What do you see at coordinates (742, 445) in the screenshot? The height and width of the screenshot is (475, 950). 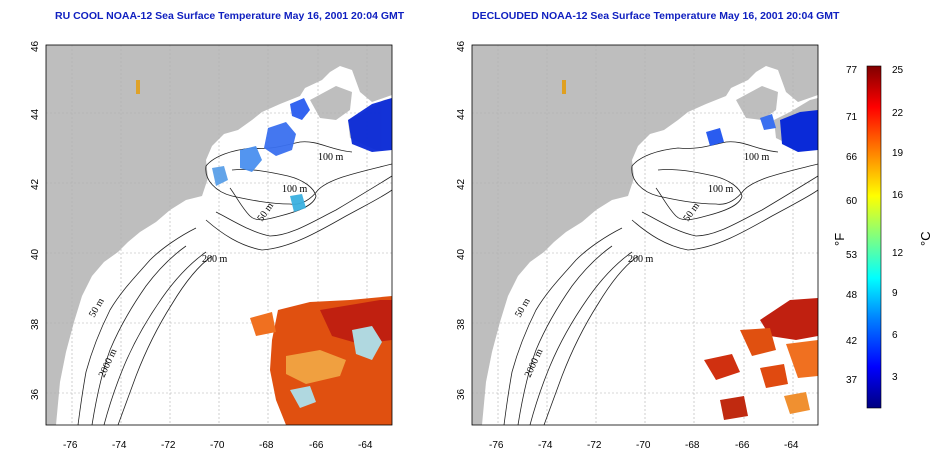 I see `right-lon-tick: -66` at bounding box center [742, 445].